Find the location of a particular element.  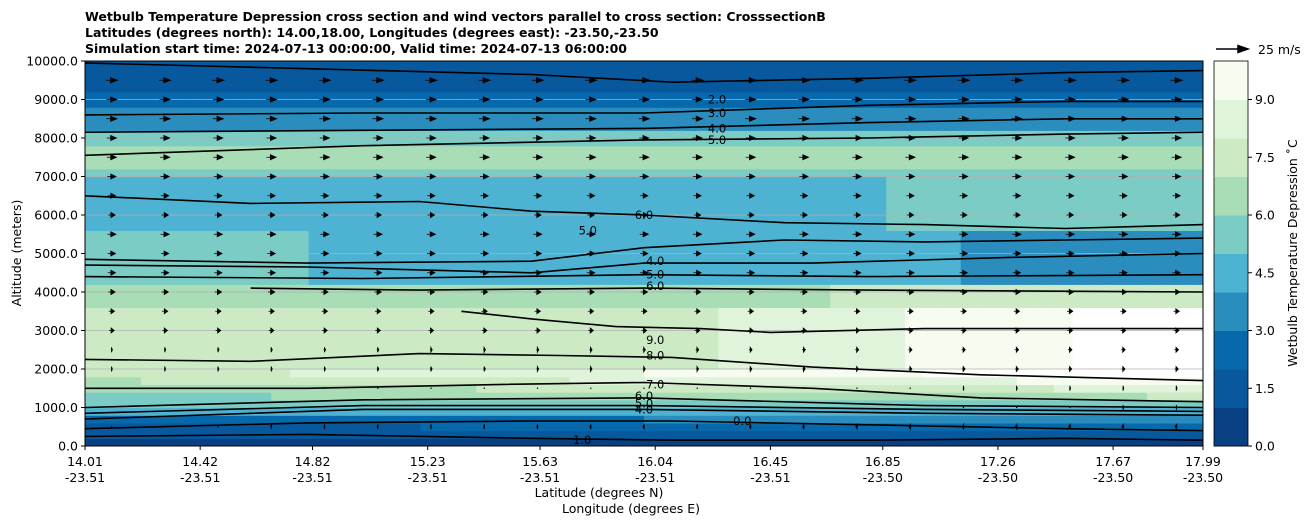

contour-label: 6.0 is located at coordinates (655, 286).